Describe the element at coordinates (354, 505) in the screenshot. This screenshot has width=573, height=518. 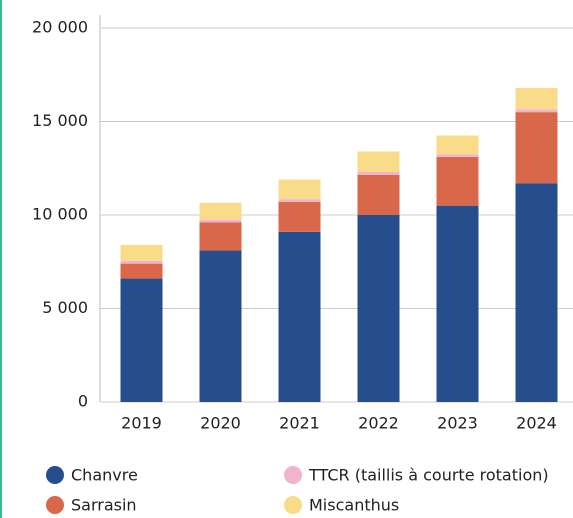
I see `legend-label: Miscanthus` at that location.